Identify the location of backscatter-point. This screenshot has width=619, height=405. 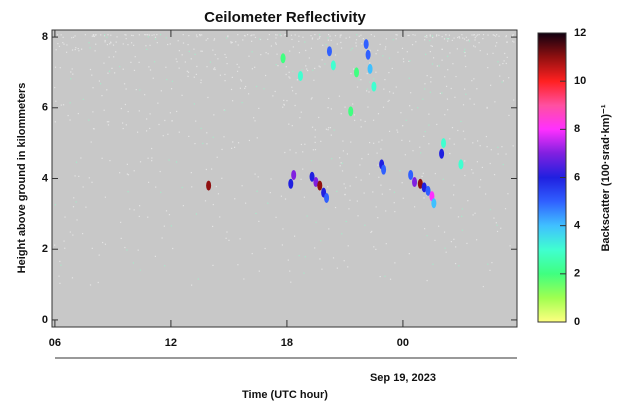
(366, 44).